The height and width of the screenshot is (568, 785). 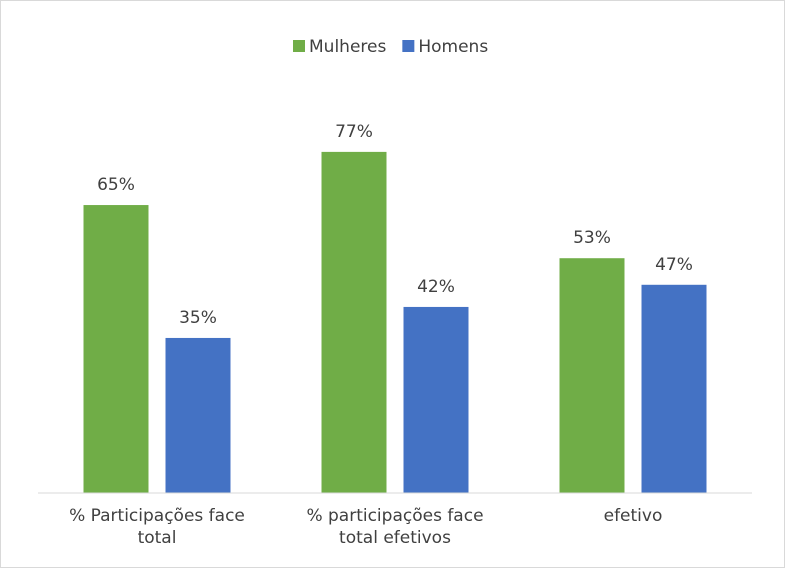 What do you see at coordinates (157, 527) in the screenshot?
I see `x-tick-label: % Participações face total` at bounding box center [157, 527].